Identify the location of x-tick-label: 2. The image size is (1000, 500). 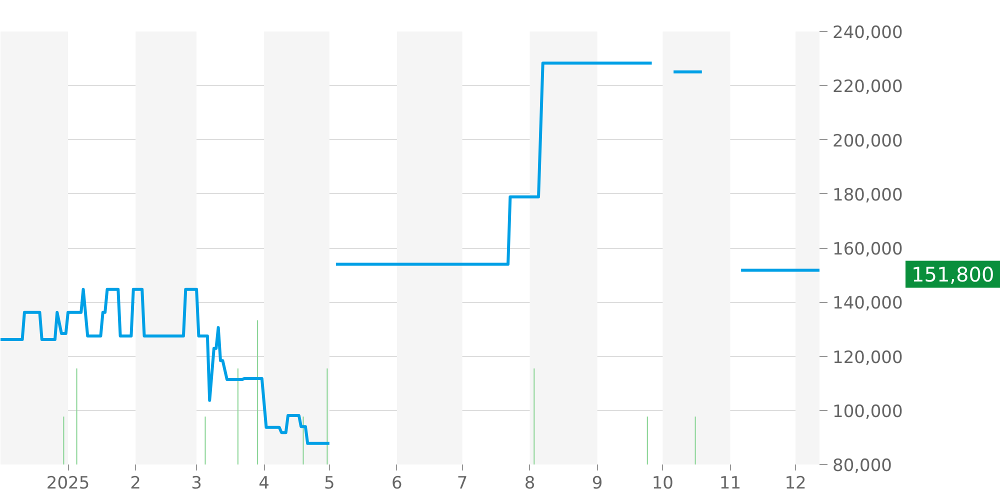
(135, 484).